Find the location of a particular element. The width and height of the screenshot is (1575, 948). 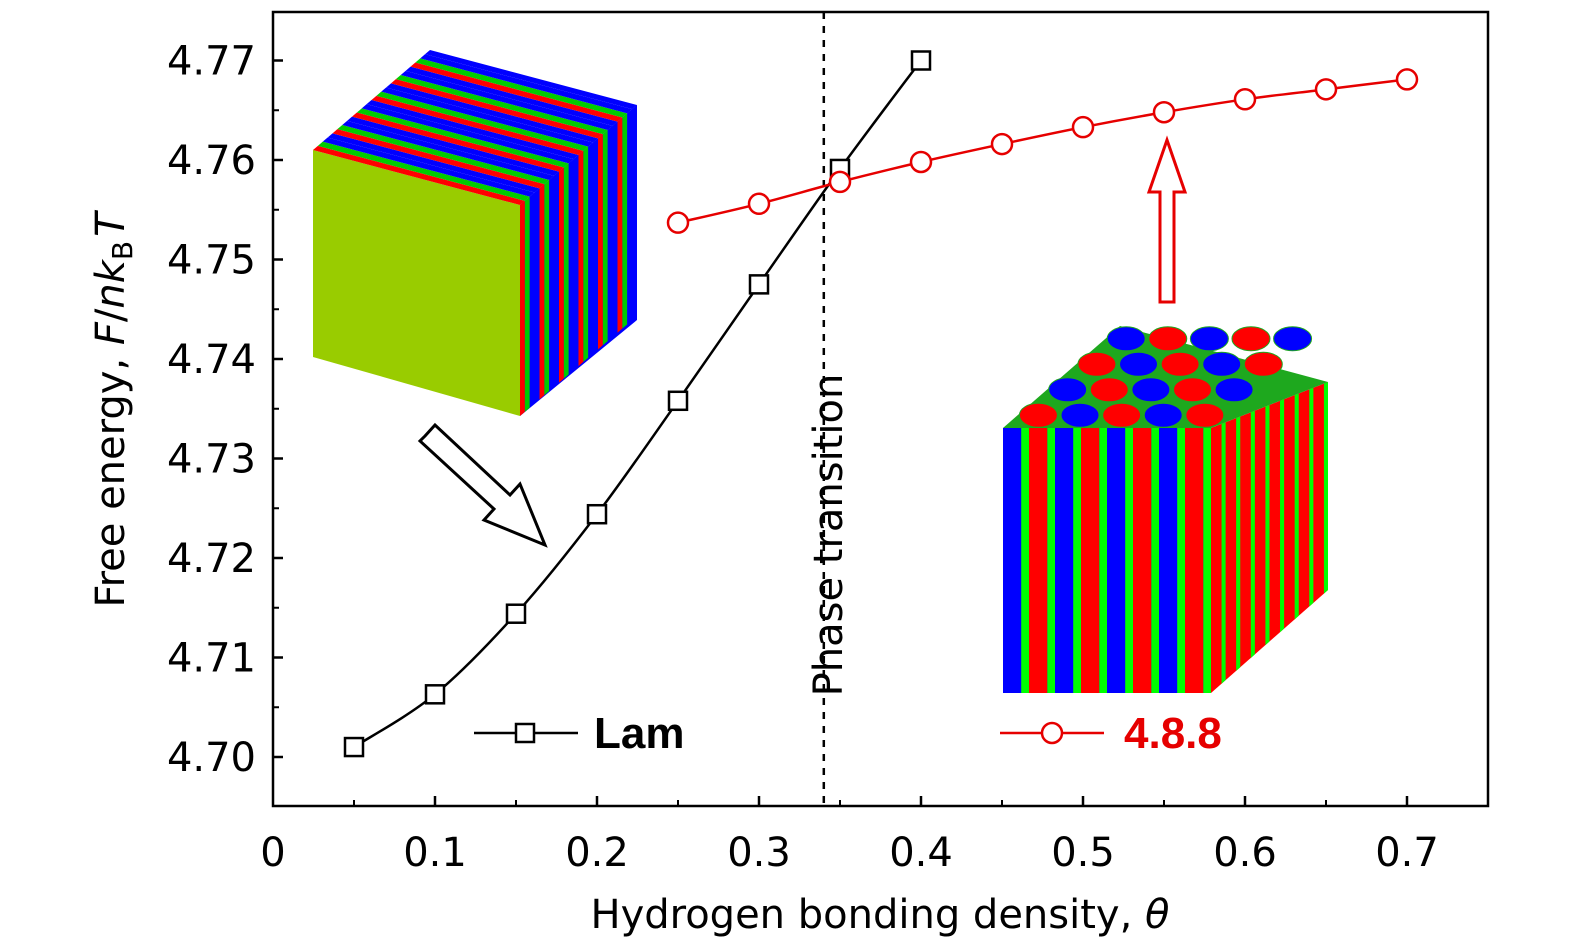

legend-lam-marker is located at coordinates (525, 733).